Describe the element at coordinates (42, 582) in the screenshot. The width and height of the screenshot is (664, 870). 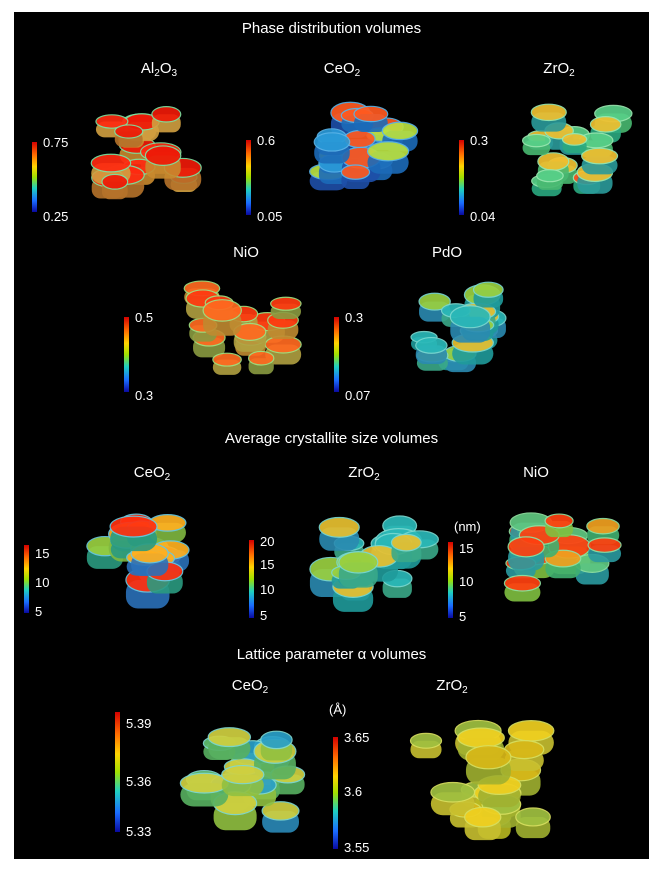
I see `tick-ceo2-cryst-1: 10` at that location.